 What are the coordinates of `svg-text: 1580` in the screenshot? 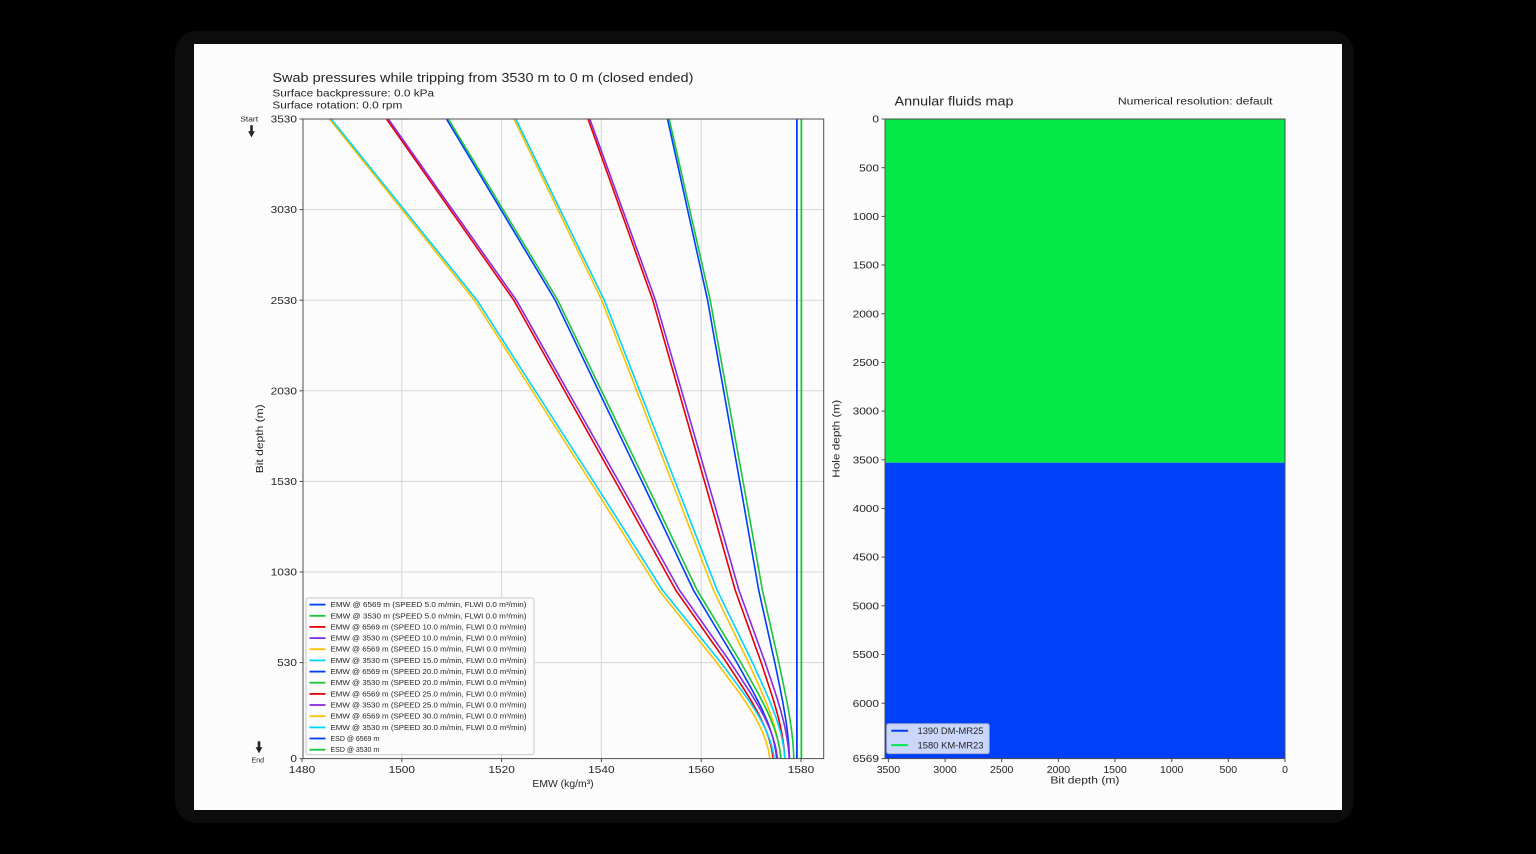 It's located at (801, 770).